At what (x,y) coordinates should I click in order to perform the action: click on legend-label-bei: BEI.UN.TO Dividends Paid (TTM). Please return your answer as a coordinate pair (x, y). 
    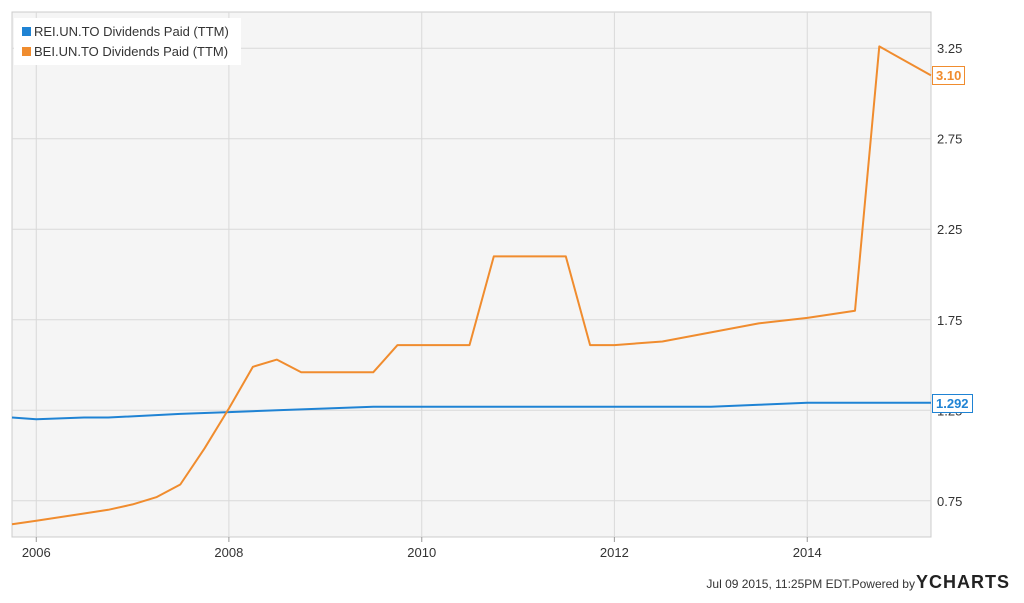
    Looking at the image, I should click on (131, 51).